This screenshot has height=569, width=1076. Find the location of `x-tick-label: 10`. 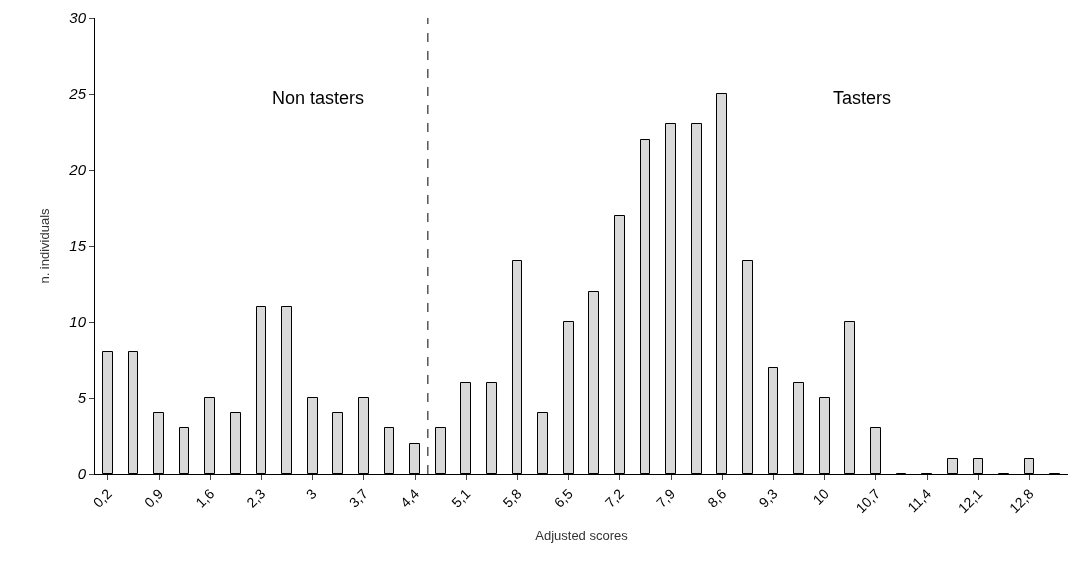

x-tick-label: 10 is located at coordinates (820, 496).